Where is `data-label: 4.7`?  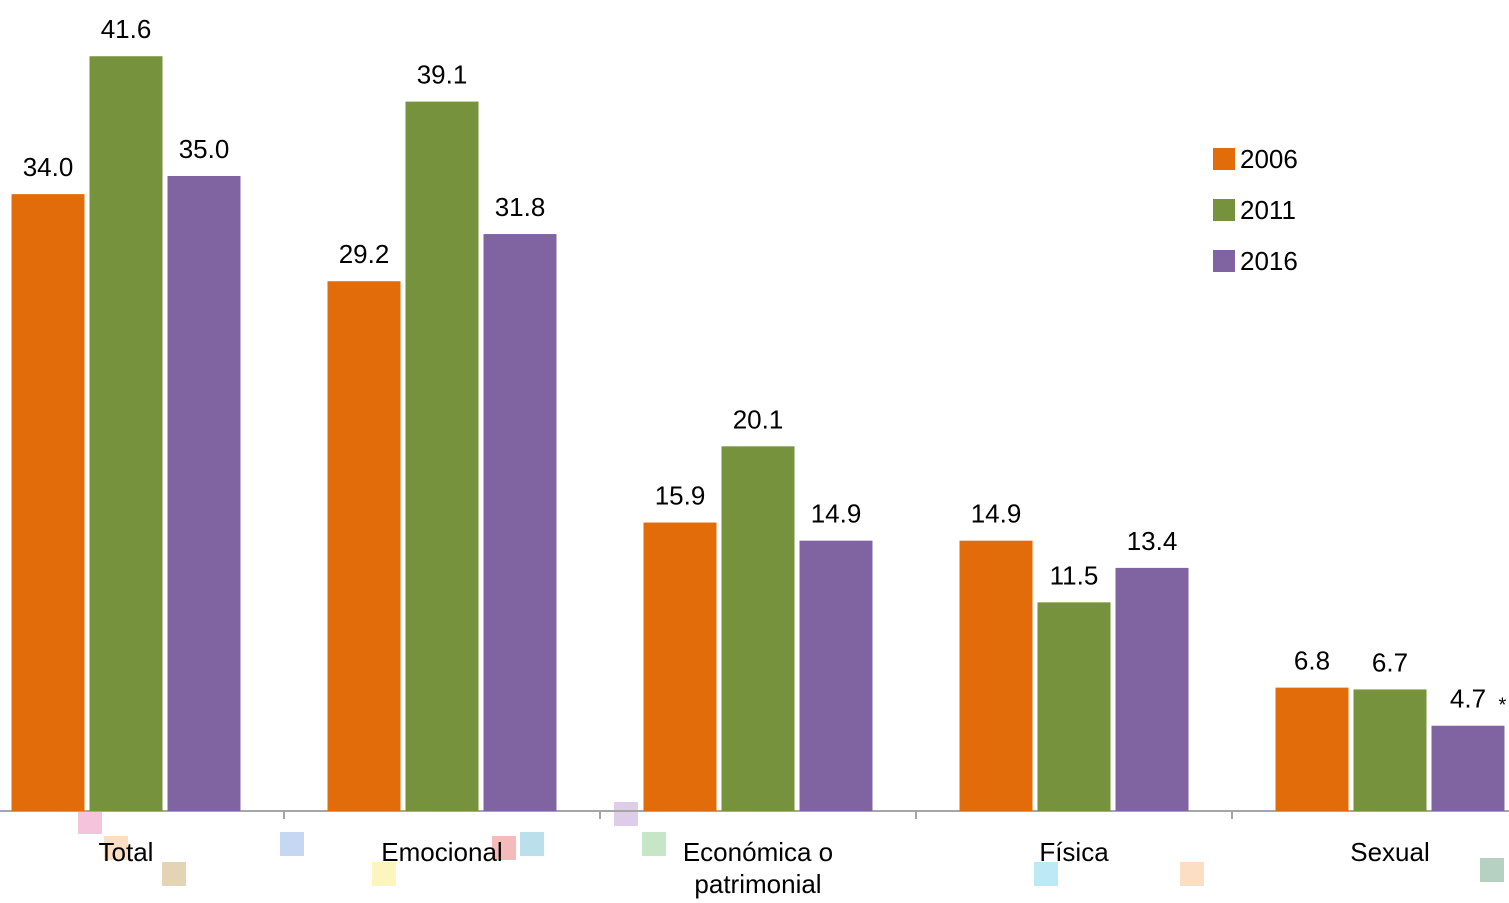
data-label: 4.7 is located at coordinates (1468, 699).